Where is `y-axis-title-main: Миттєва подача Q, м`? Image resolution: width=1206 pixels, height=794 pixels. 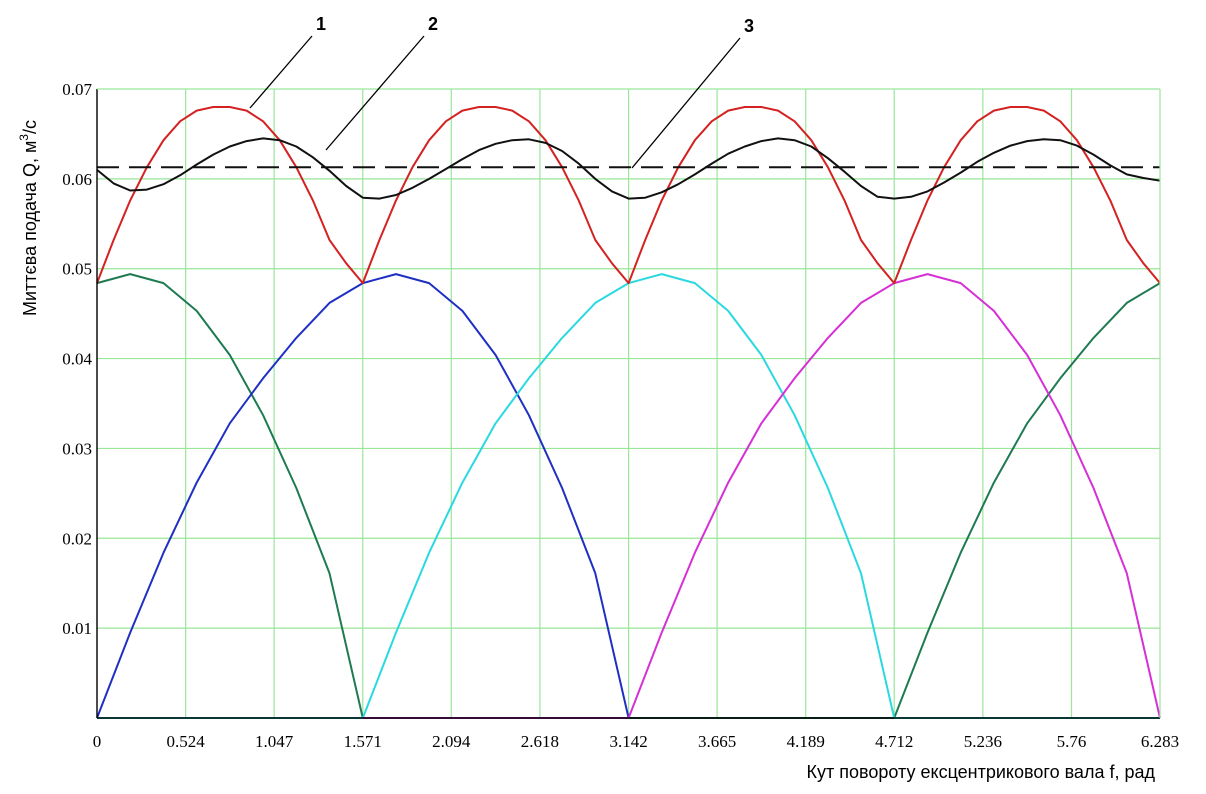
y-axis-title-main: Миттєва подача Q, м is located at coordinates (30, 228).